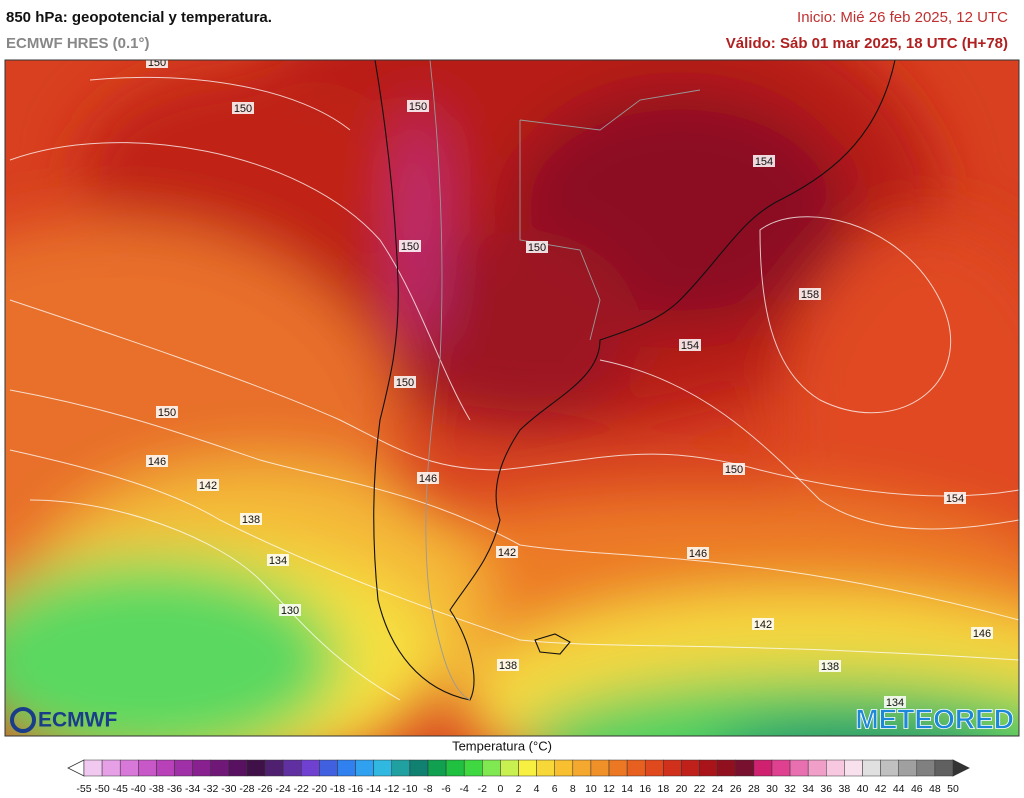 This screenshot has width=1024, height=798. What do you see at coordinates (627, 789) in the screenshot?
I see `colorbar-tick-label: 14` at bounding box center [627, 789].